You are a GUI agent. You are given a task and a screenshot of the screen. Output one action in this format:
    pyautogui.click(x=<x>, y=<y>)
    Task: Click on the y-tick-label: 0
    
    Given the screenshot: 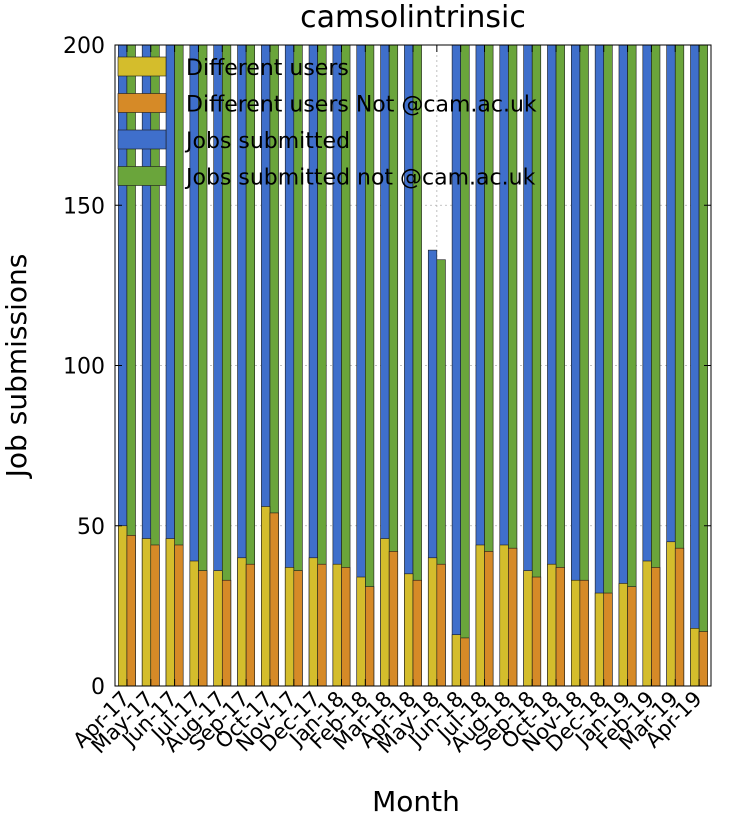 What is the action you would take?
    pyautogui.click(x=98, y=687)
    